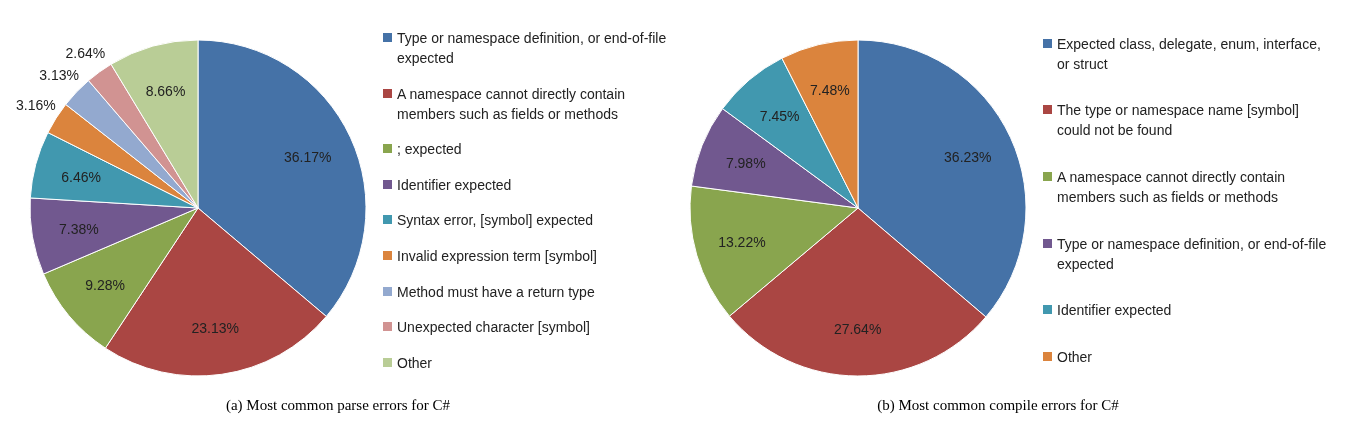  I want to click on data-label: 27.64%, so click(857, 328).